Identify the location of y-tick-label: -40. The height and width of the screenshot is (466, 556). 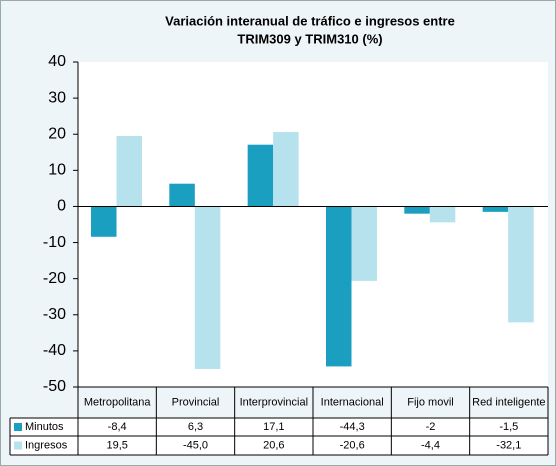
(54, 350).